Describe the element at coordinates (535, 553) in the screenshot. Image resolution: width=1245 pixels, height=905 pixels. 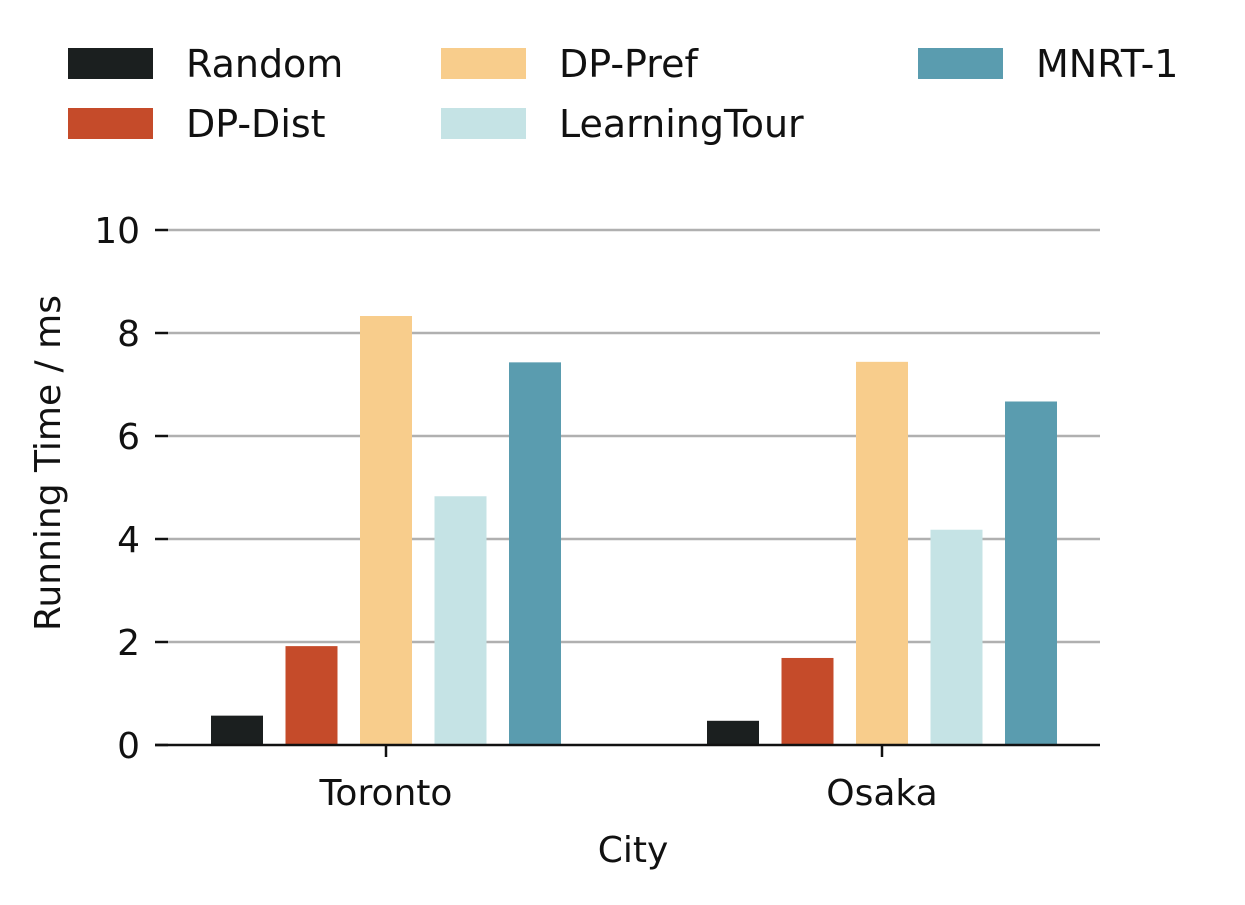
I see `bar-mnrt-1-toronto` at that location.